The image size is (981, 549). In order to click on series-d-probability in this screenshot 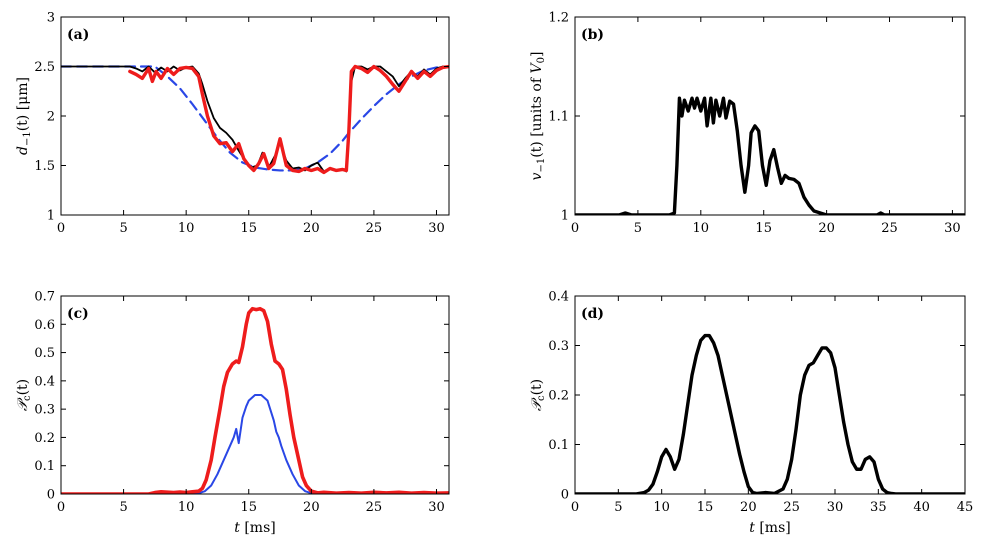, I will do `click(770, 413)`.